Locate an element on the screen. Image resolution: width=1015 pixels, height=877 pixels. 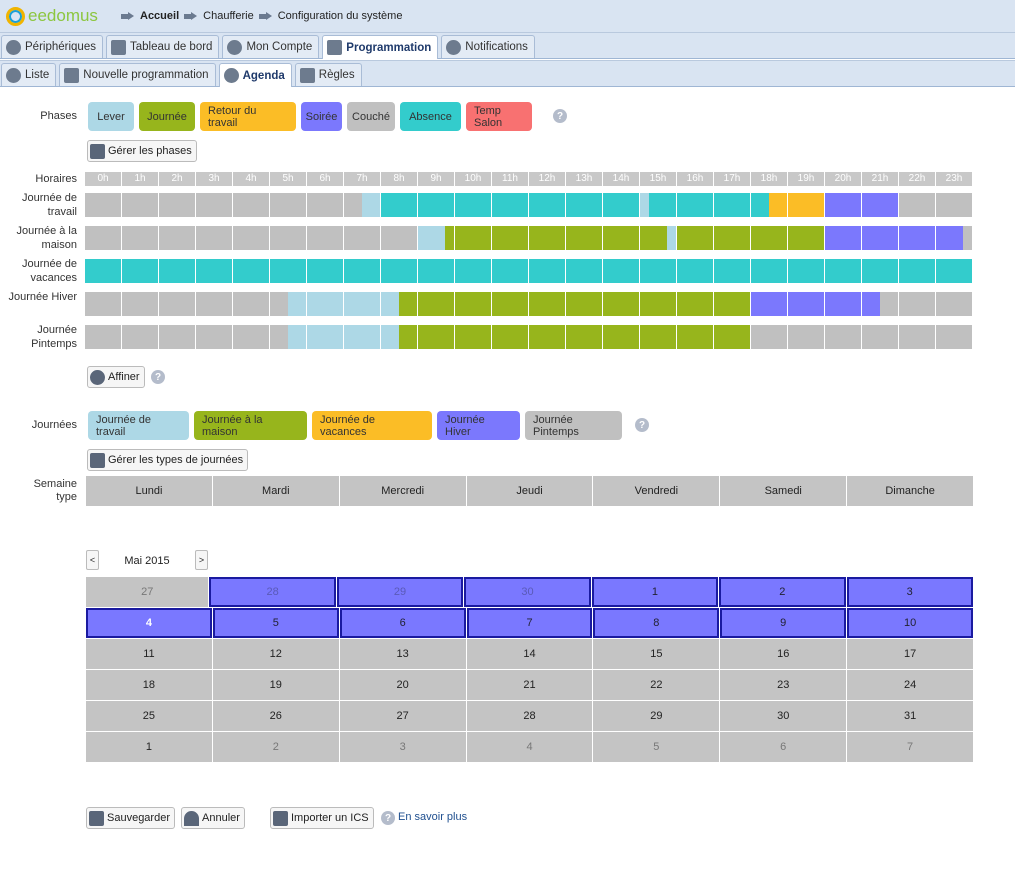
calendar-day: 3 is located at coordinates (909, 592).